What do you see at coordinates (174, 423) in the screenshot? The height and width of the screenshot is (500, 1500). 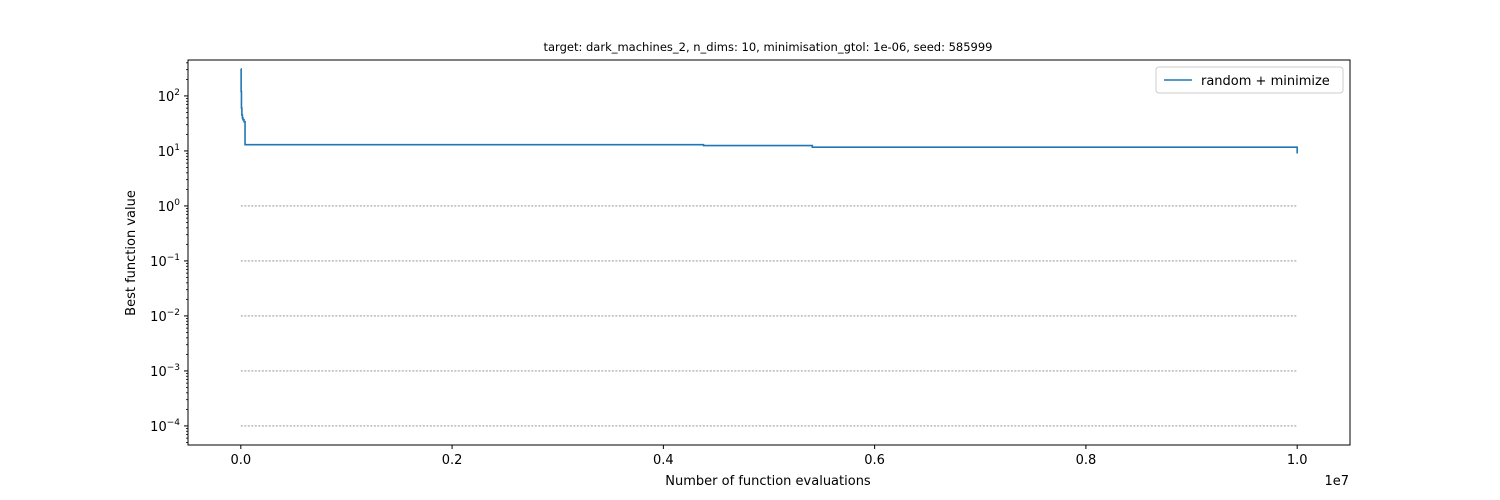 I see `y-tick-label-exponent: −4` at bounding box center [174, 423].